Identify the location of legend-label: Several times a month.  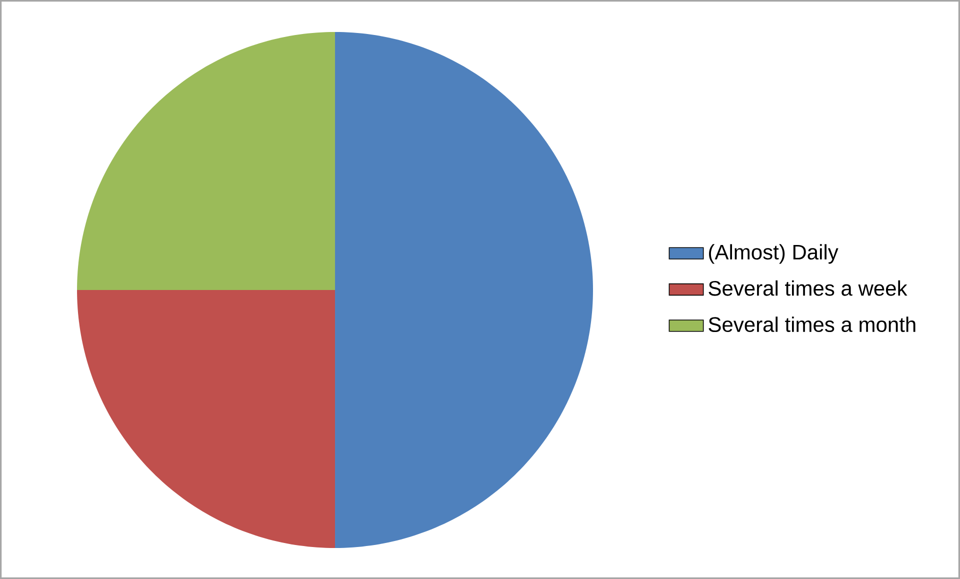
(812, 324).